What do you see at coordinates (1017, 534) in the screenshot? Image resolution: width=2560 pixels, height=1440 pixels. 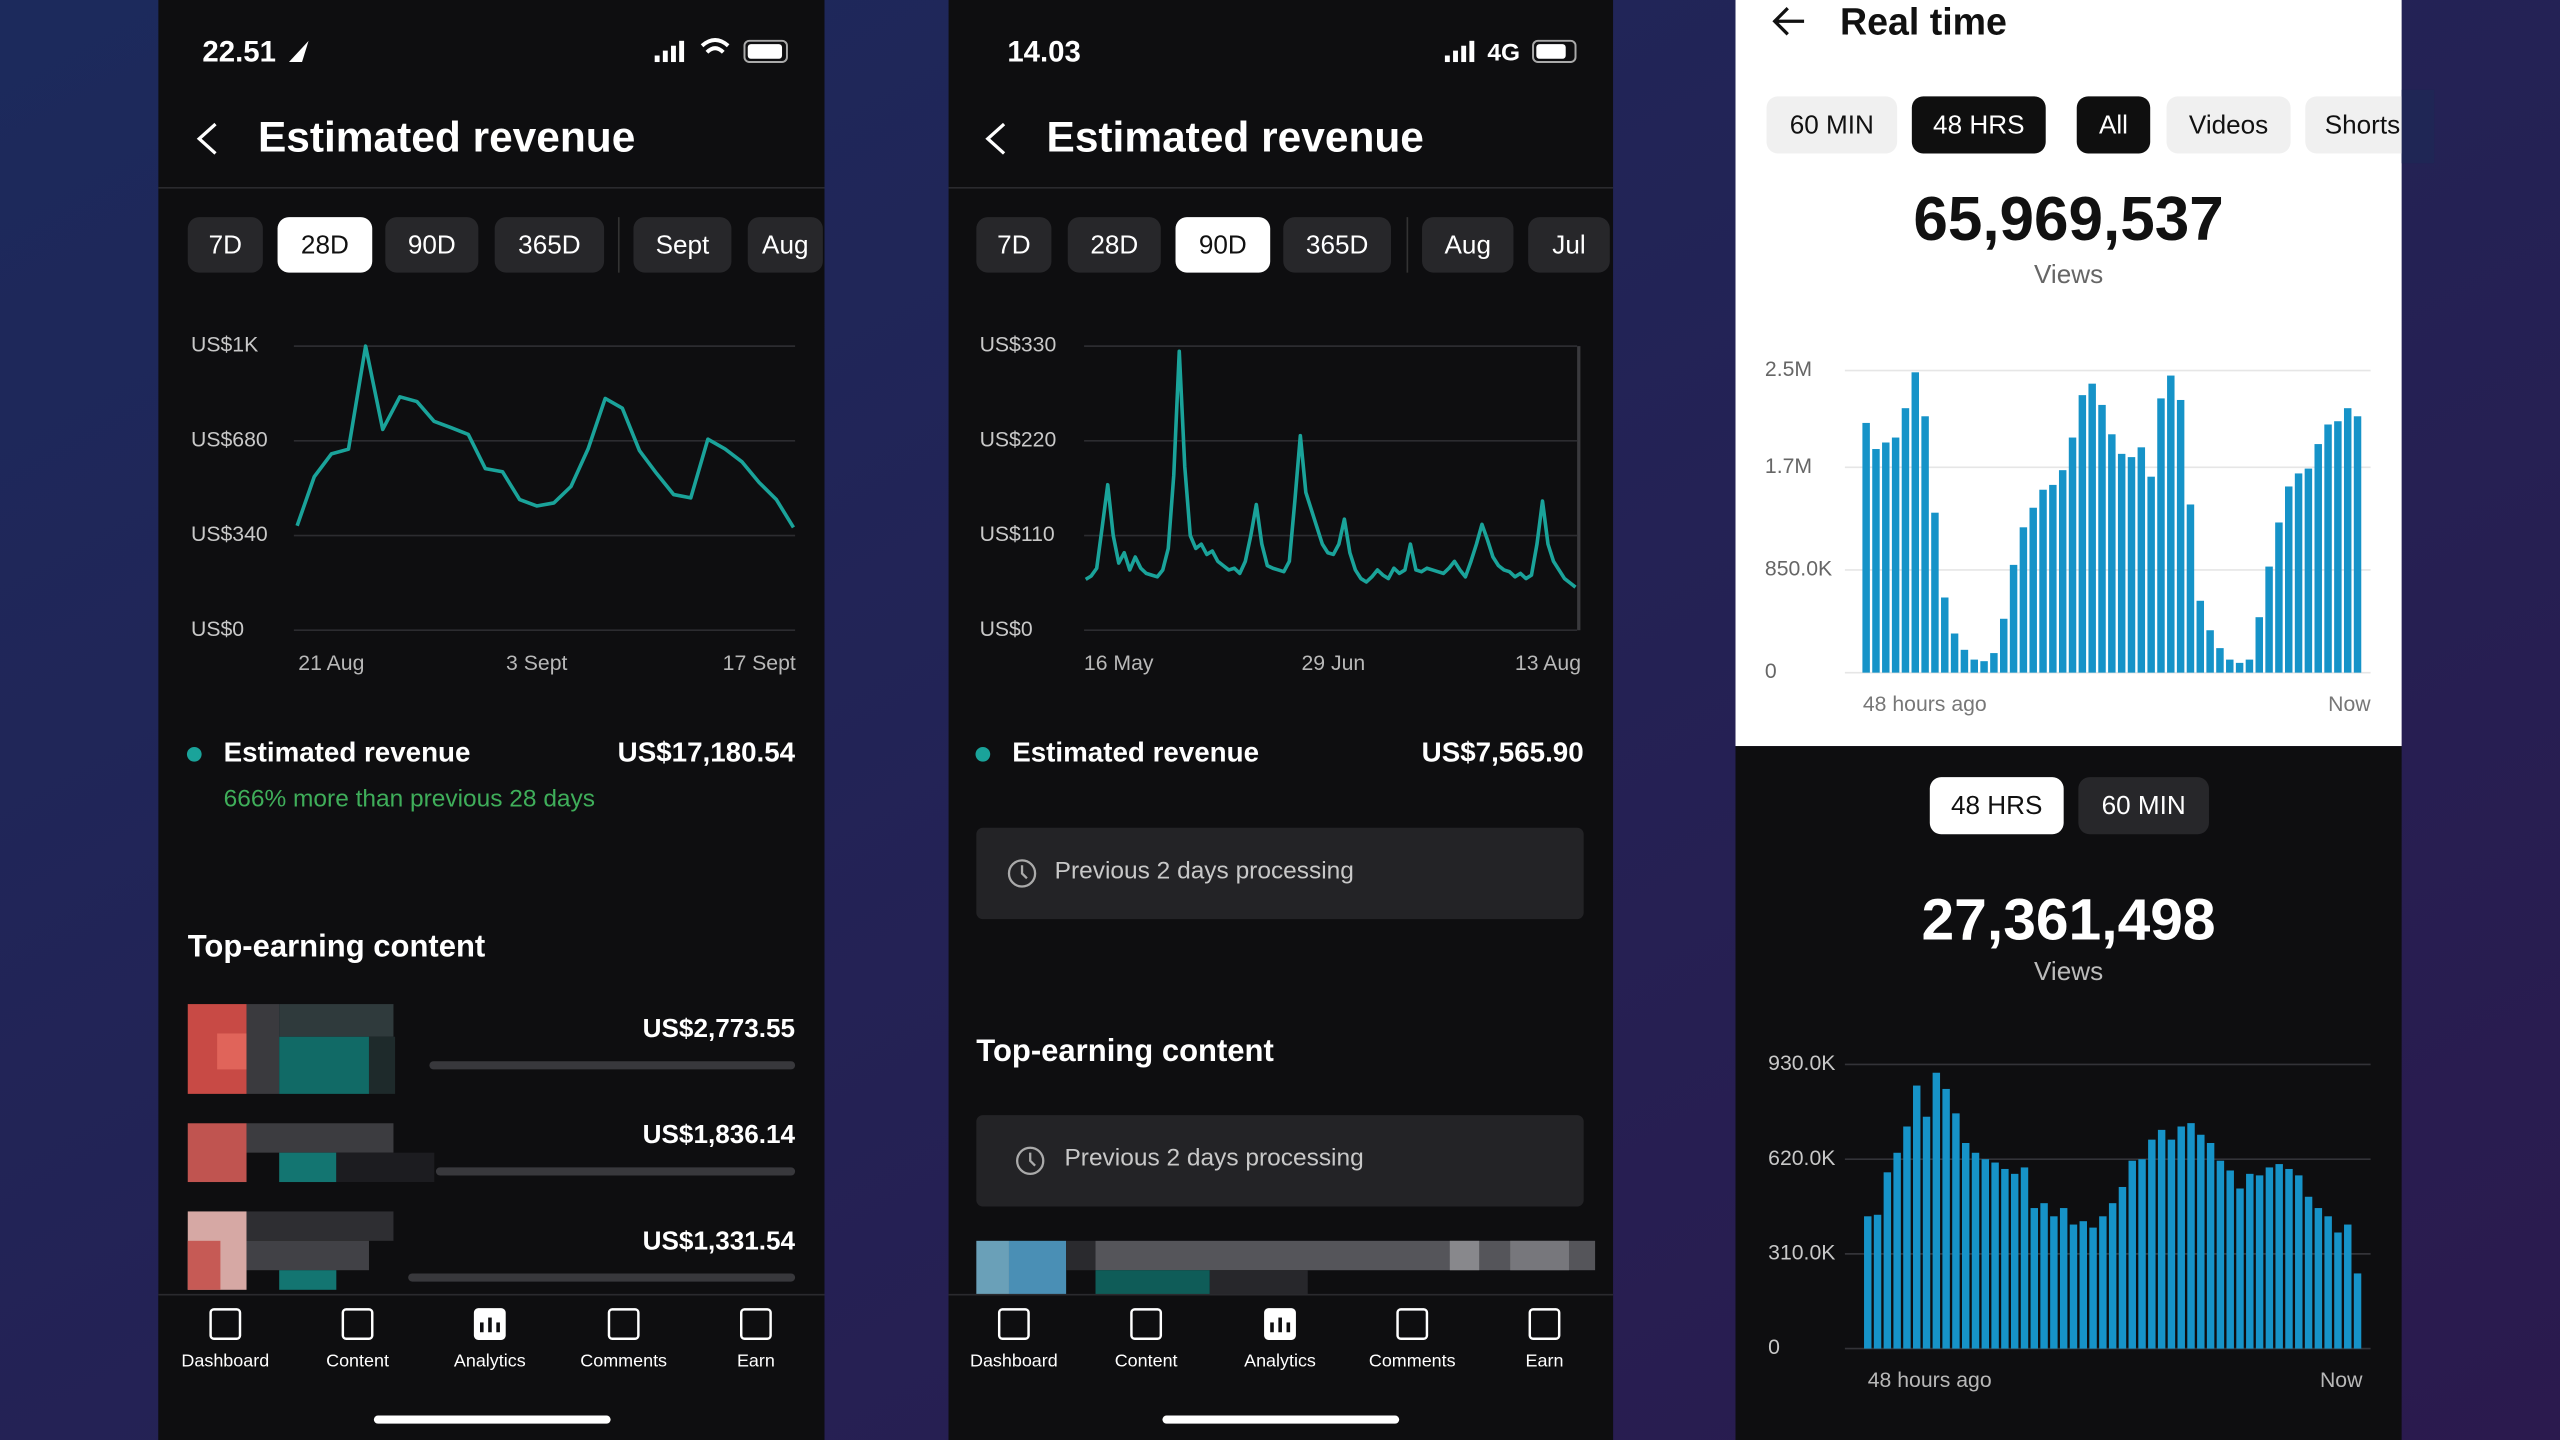 I see `y-tick-label: US$110` at bounding box center [1017, 534].